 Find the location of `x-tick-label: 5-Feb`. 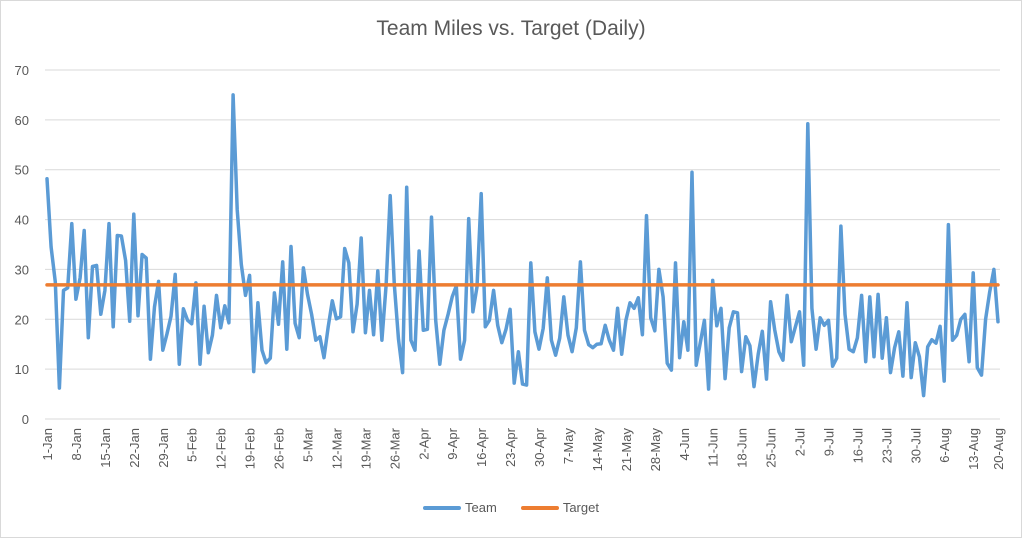

x-tick-label: 5-Feb is located at coordinates (192, 445).